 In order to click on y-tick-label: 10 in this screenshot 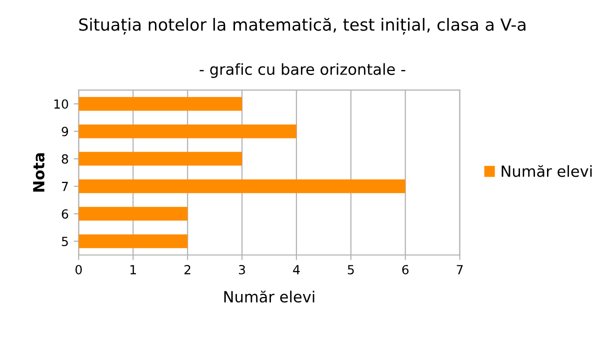, I will do `click(61, 104)`.